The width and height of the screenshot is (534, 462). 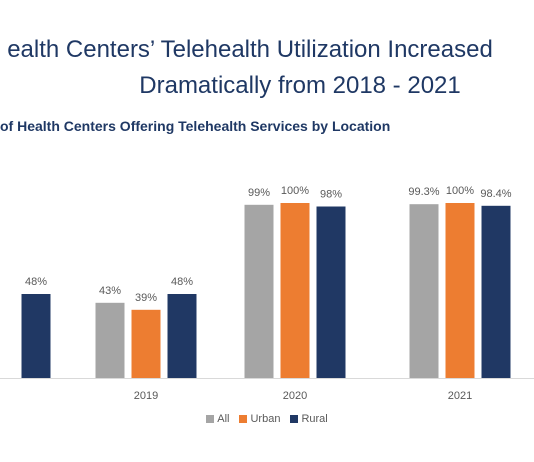 I want to click on legend-swatch-all, so click(x=210, y=419).